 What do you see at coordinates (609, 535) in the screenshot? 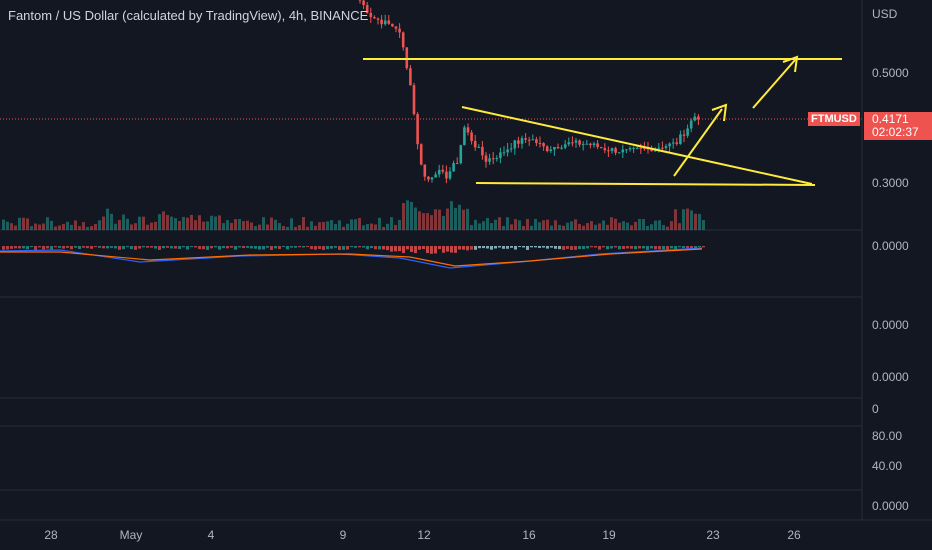
I see `time-tick-19: 19` at bounding box center [609, 535].